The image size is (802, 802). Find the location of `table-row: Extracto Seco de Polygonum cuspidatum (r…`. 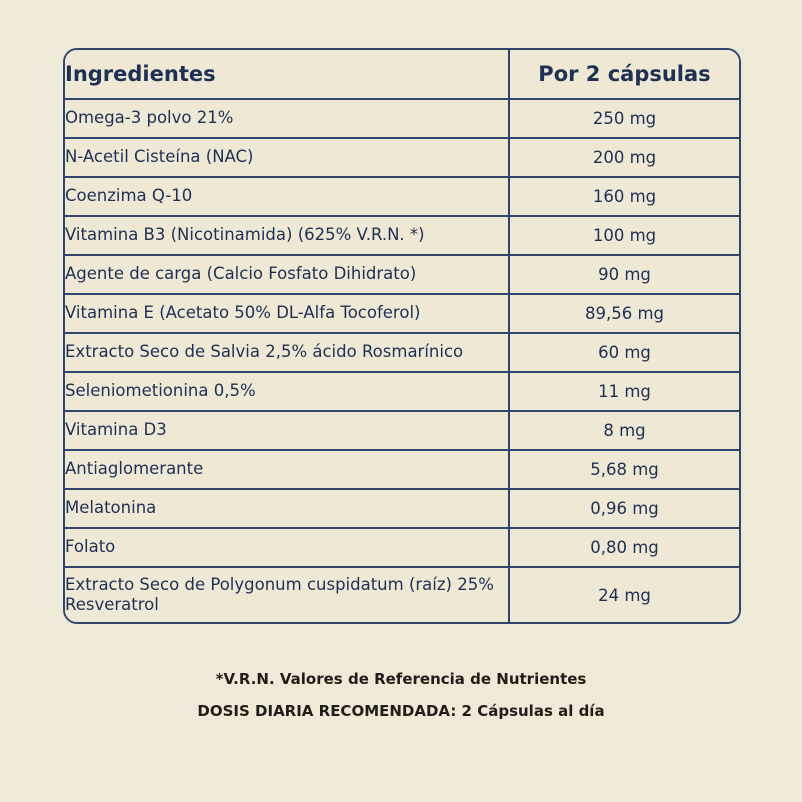

table-row: Extracto Seco de Polygonum cuspidatum (r… is located at coordinates (402, 595).